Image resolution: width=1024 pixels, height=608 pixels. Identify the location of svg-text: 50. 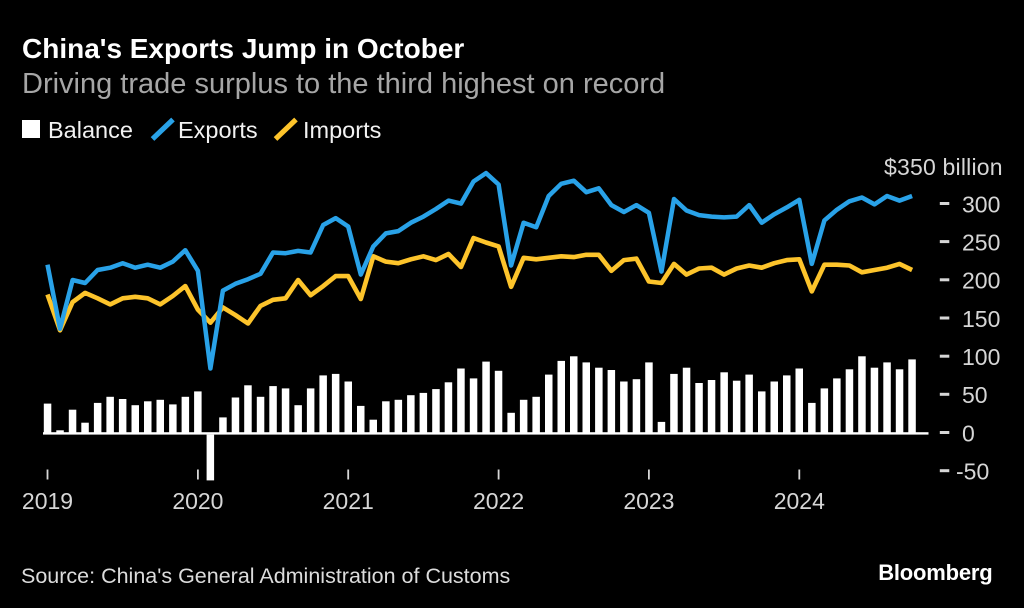
(975, 395).